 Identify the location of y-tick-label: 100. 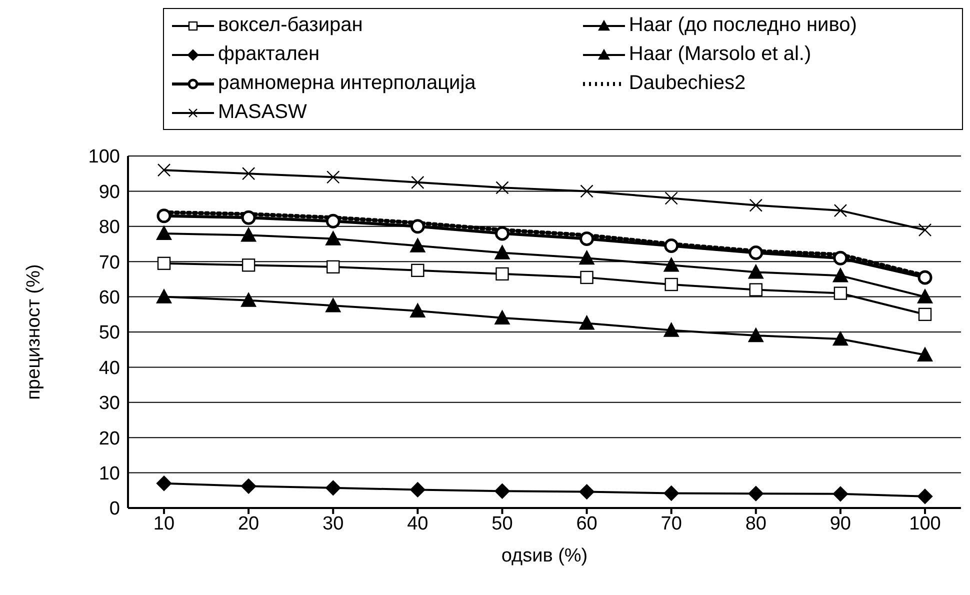
(104, 157).